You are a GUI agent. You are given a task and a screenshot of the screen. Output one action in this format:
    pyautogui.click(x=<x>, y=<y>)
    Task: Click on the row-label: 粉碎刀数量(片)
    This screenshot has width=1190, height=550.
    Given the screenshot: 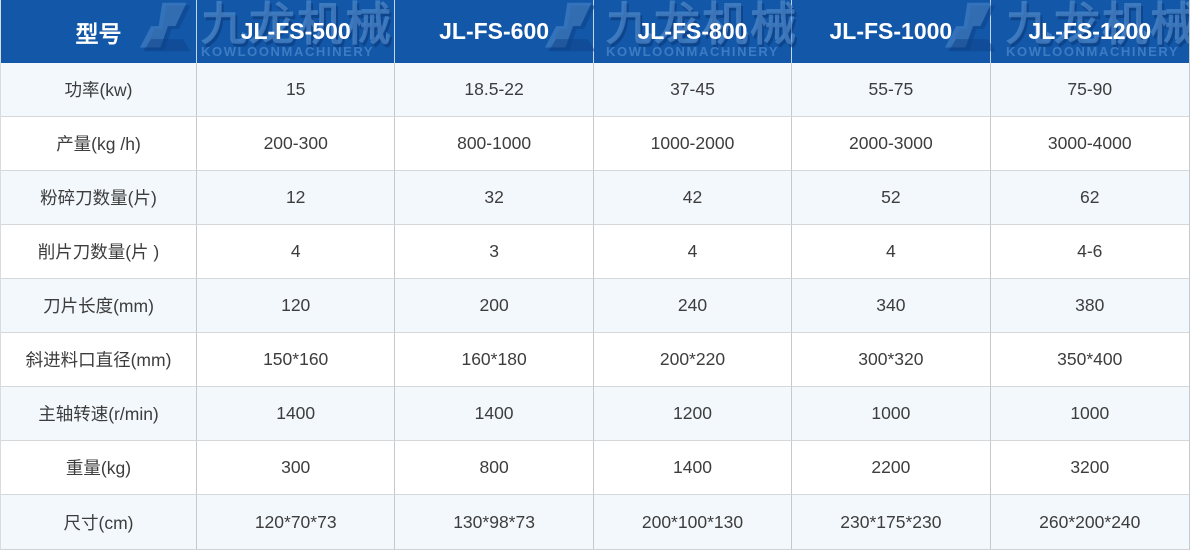 What is the action you would take?
    pyautogui.click(x=99, y=198)
    